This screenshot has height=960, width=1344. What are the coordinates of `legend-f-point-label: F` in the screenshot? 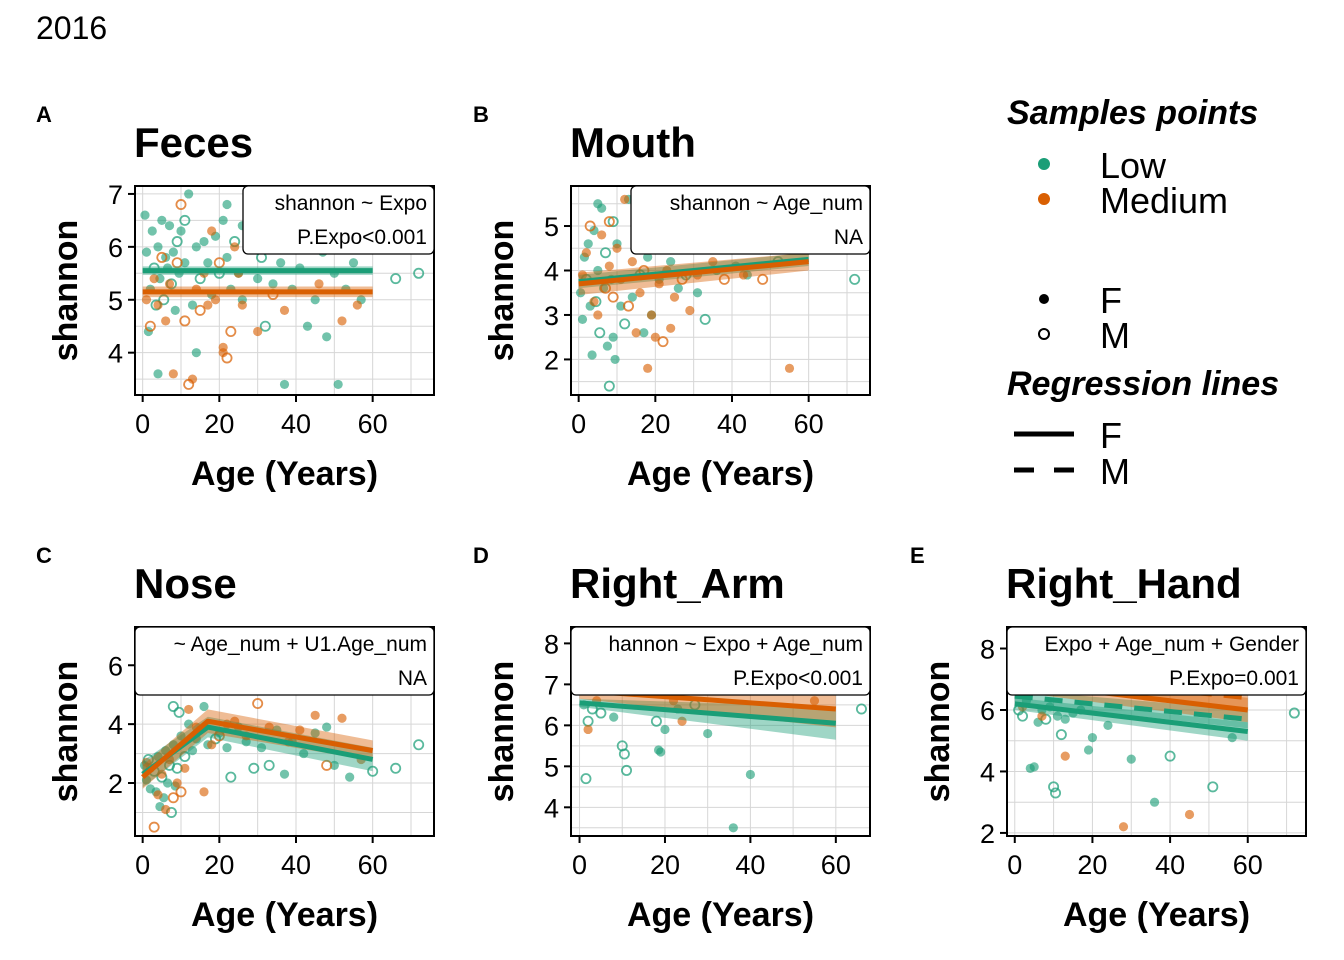 It's located at (1111, 300).